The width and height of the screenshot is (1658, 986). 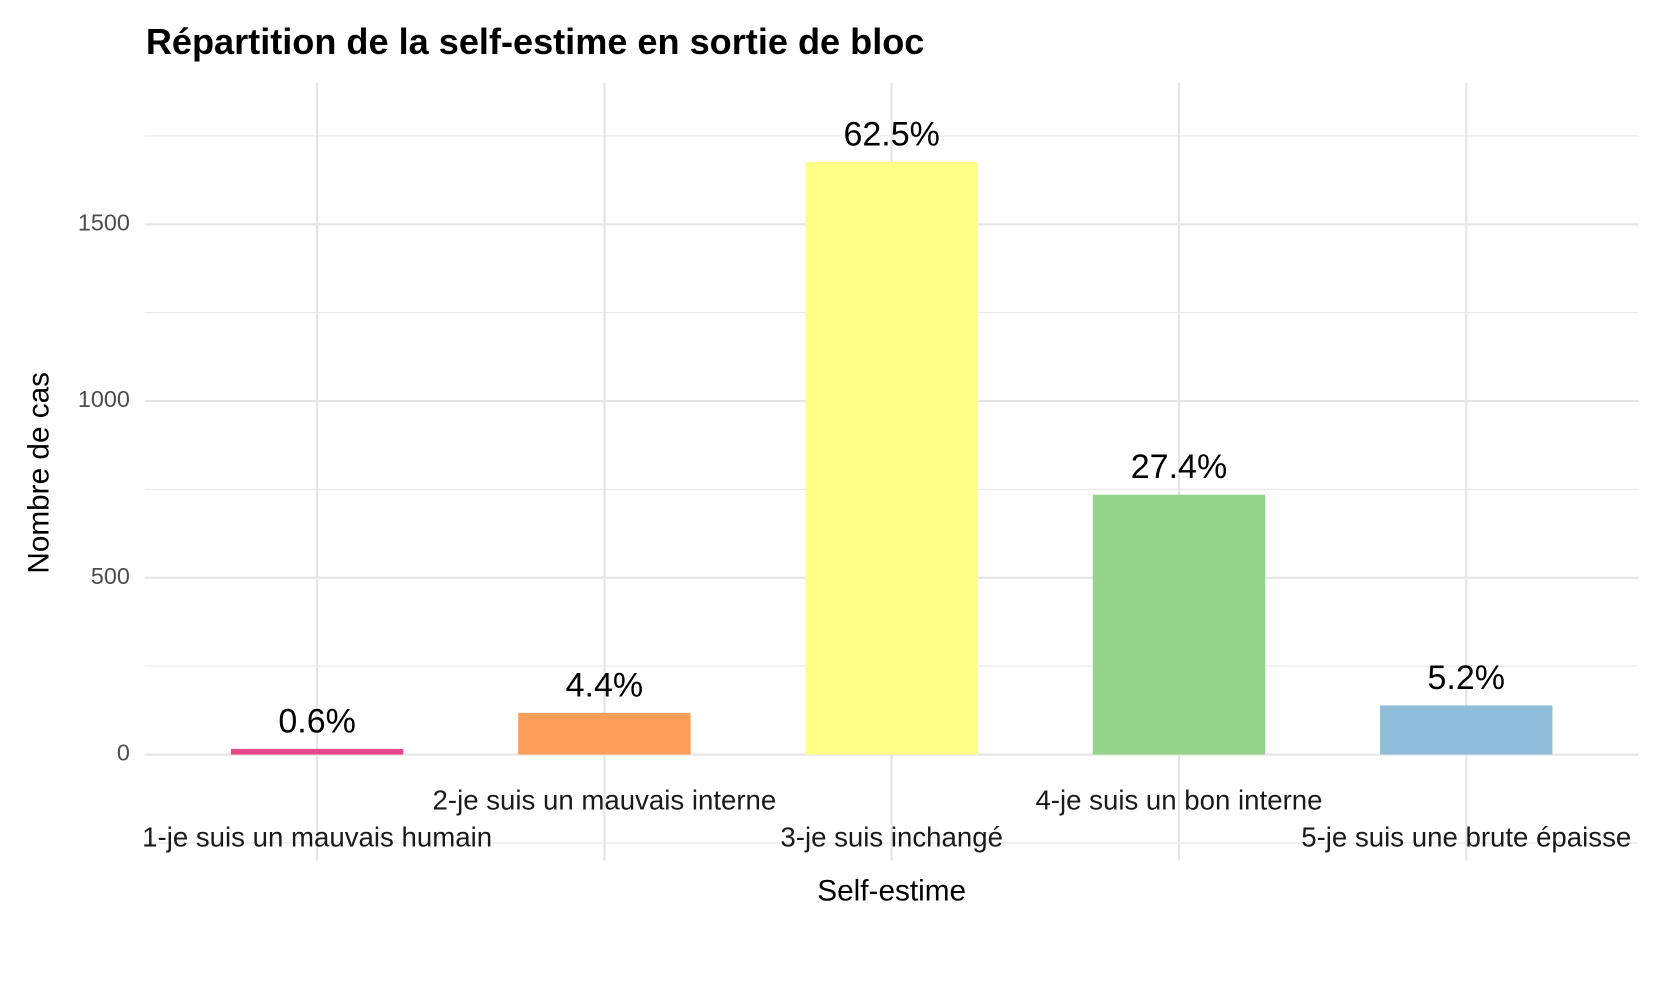 I want to click on y-tick-label: 0, so click(x=123, y=753).